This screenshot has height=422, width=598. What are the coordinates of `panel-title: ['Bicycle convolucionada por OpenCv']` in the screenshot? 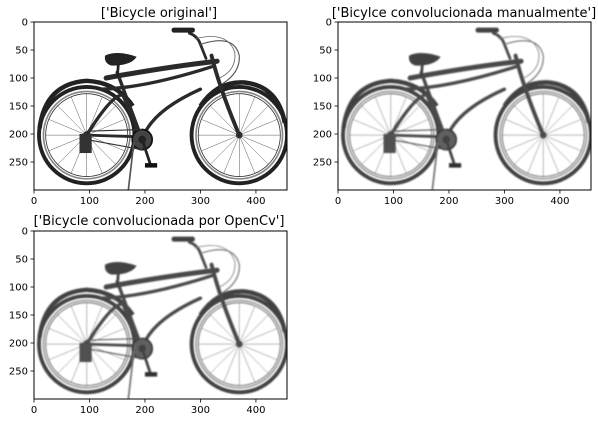 It's located at (159, 221).